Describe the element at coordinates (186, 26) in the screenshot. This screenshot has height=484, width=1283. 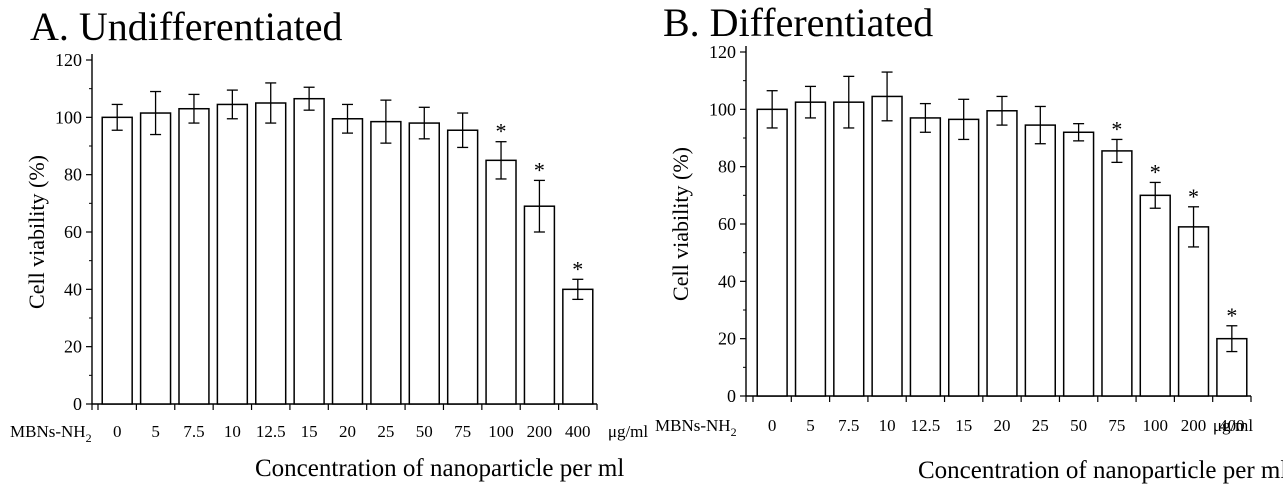
I see `chart-title: A. Undifferentiated` at that location.